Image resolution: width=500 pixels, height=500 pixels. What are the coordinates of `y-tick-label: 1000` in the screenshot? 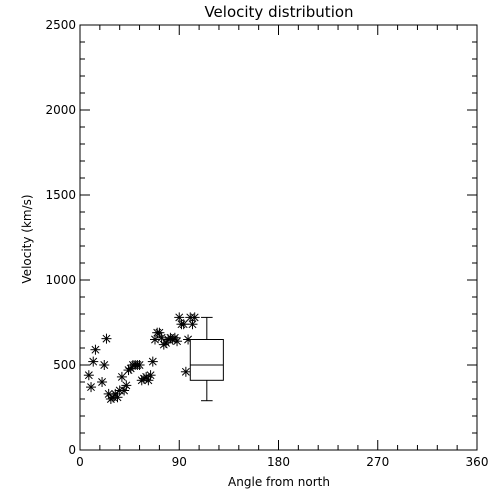 It's located at (60, 280).